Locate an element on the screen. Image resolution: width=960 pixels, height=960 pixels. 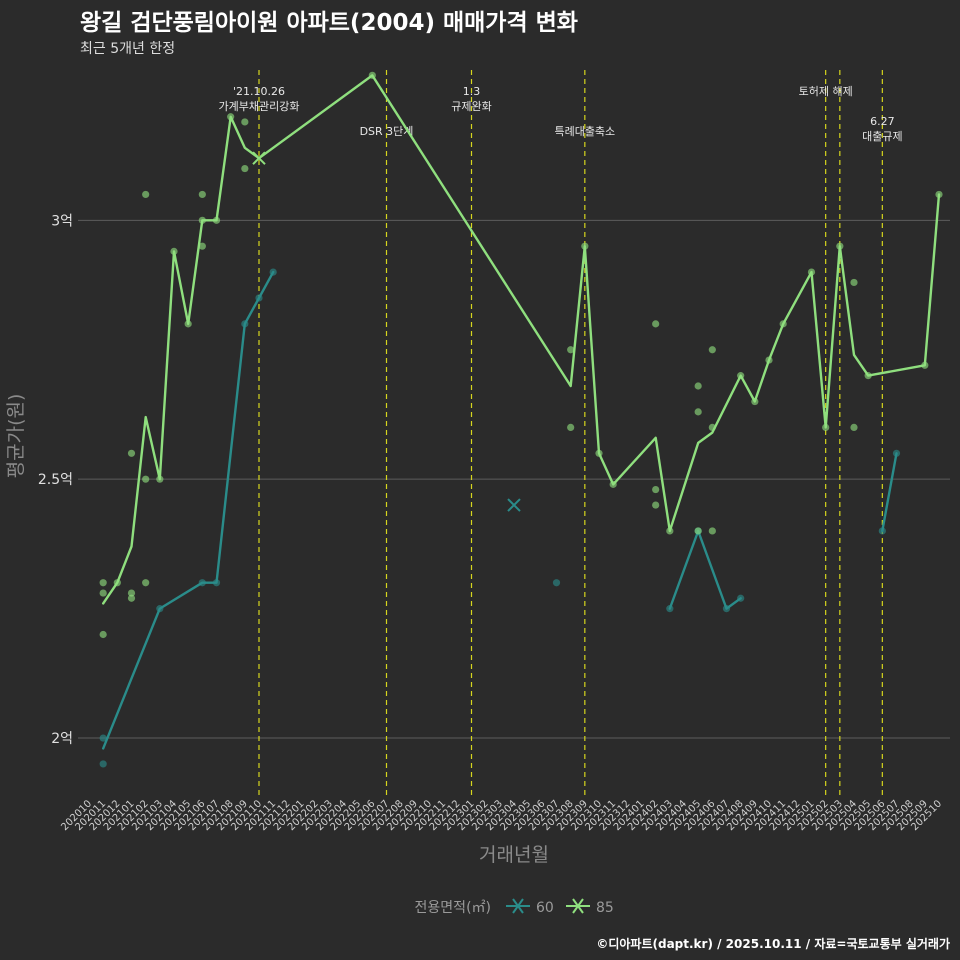
event-label: 가계부채관리강화 is located at coordinates (259, 106).